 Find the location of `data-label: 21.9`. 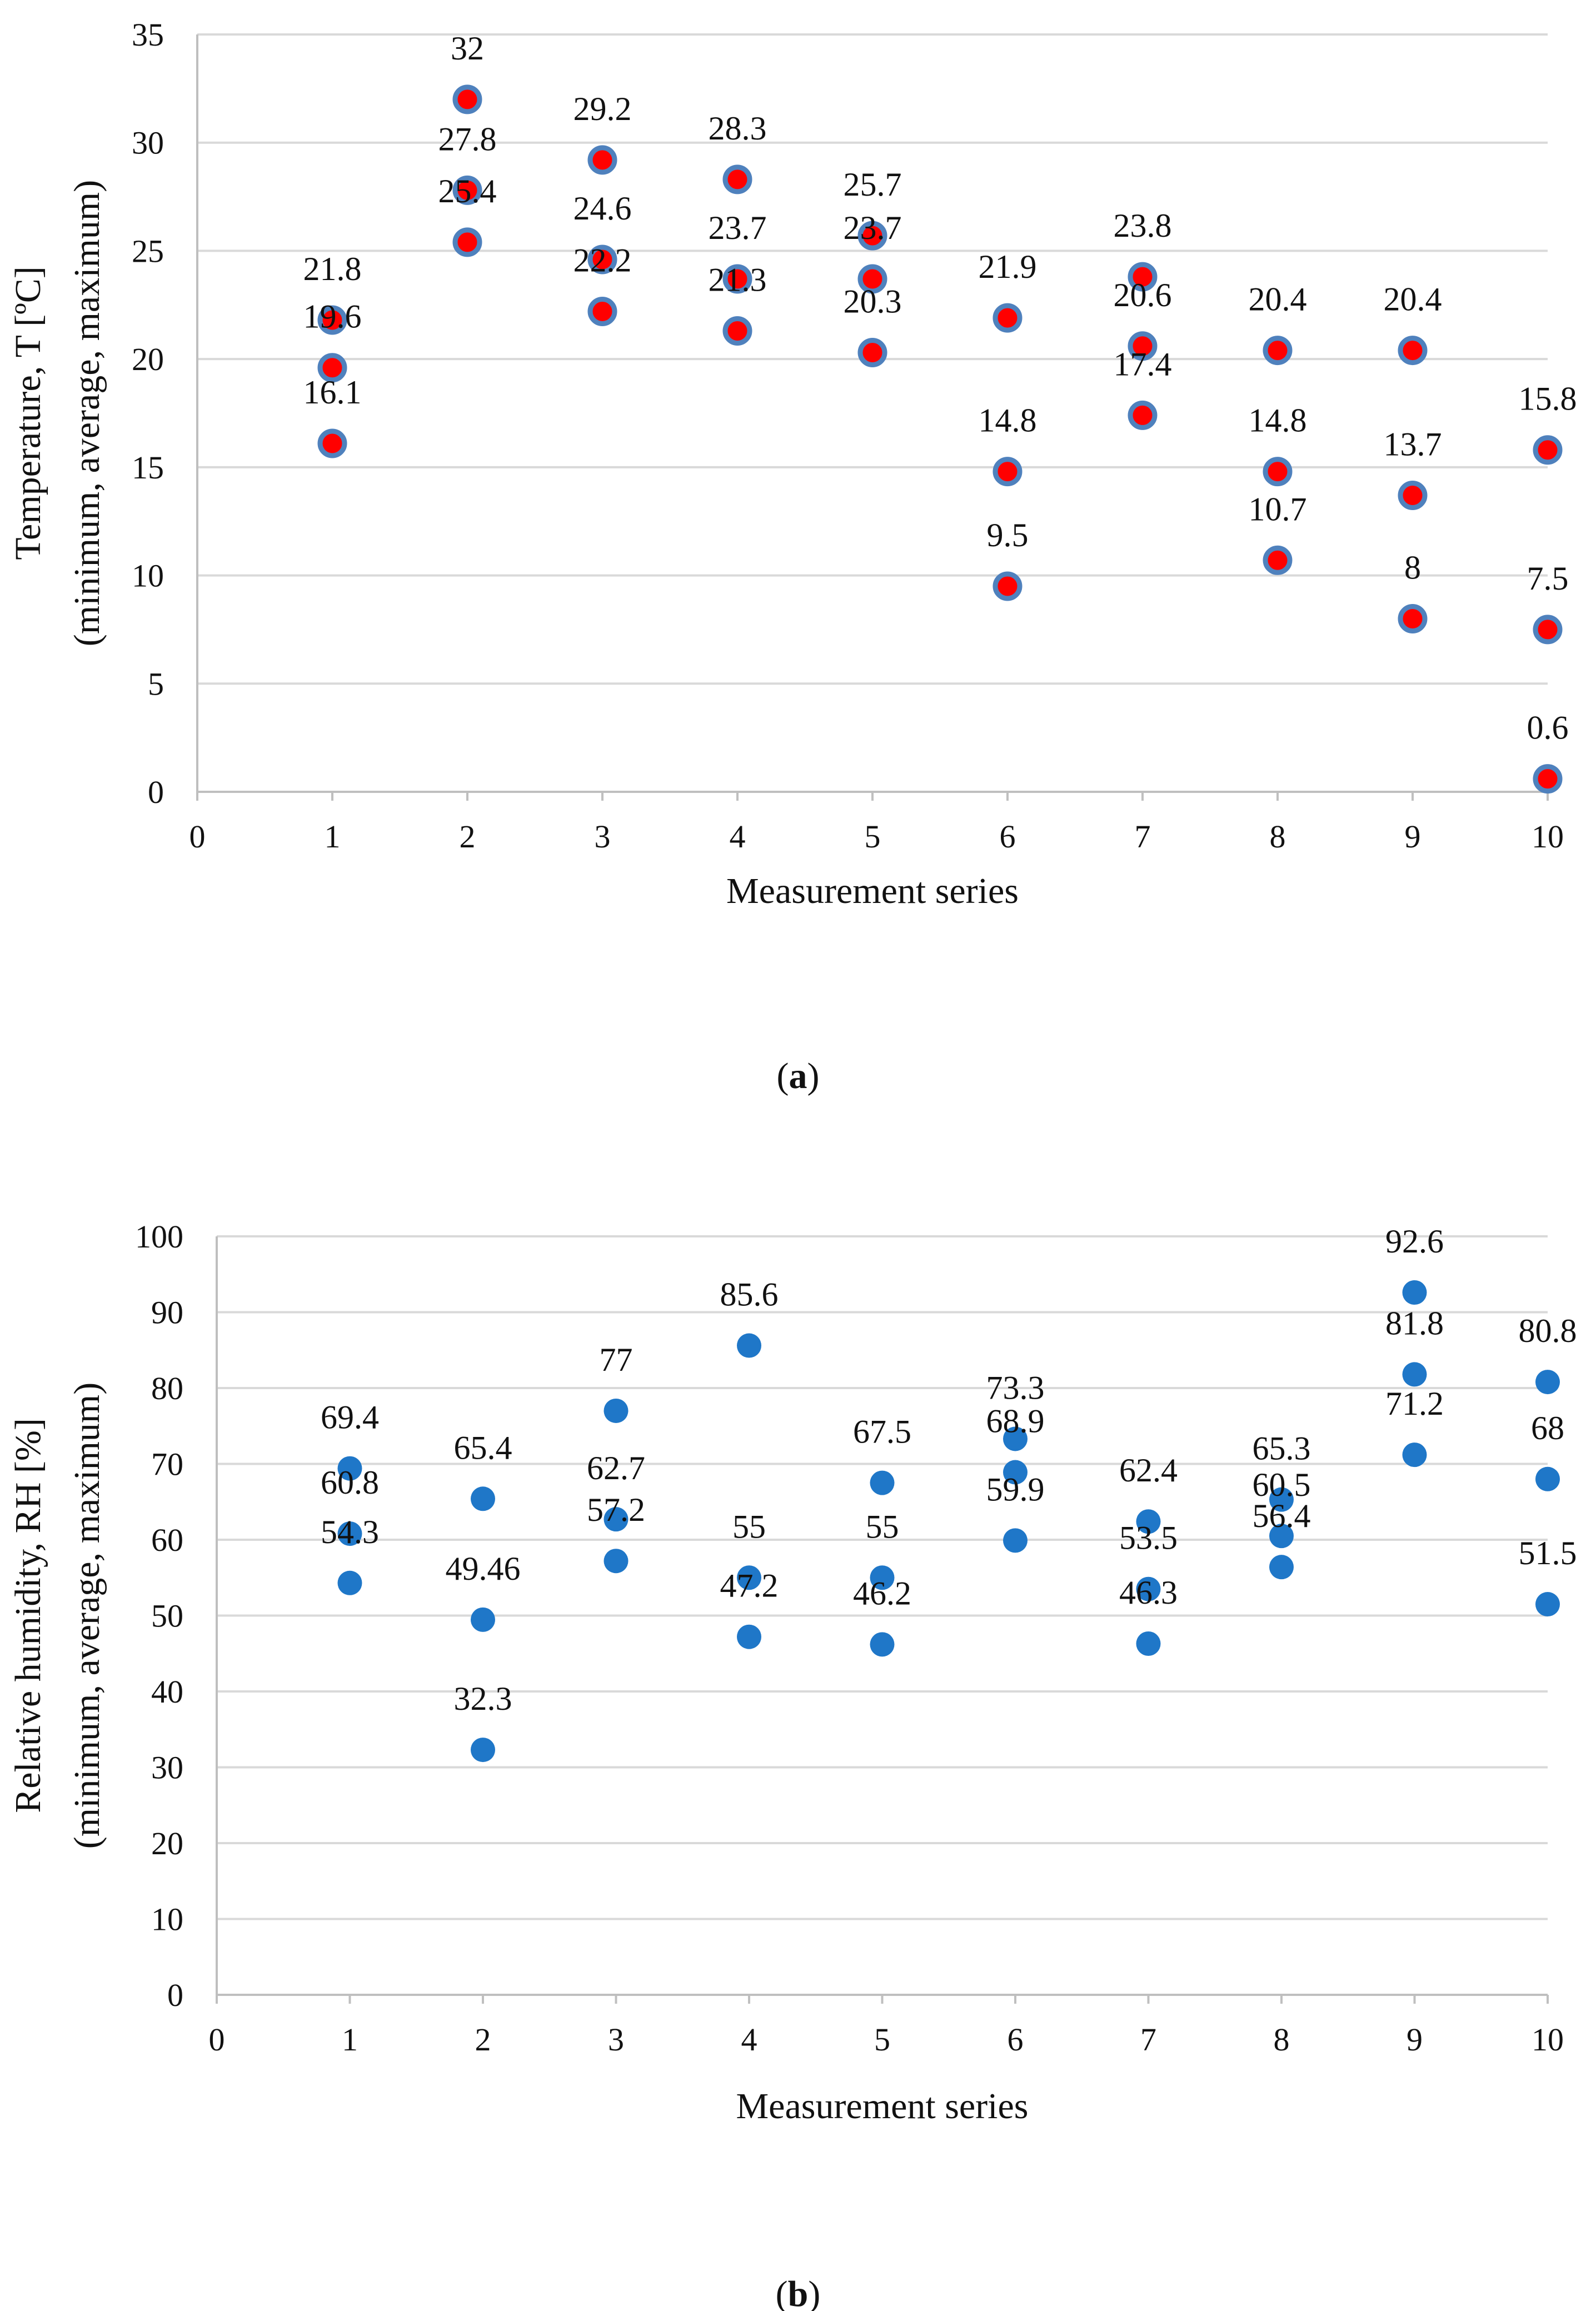

data-label: 21.9 is located at coordinates (1008, 266).